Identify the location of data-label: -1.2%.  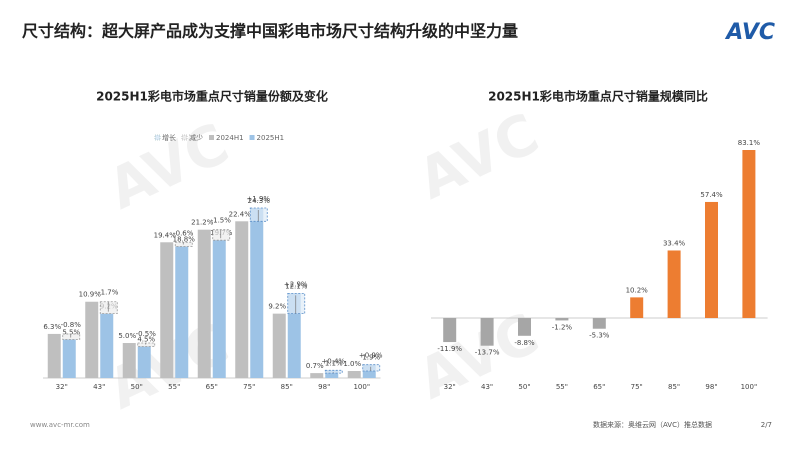
(562, 327).